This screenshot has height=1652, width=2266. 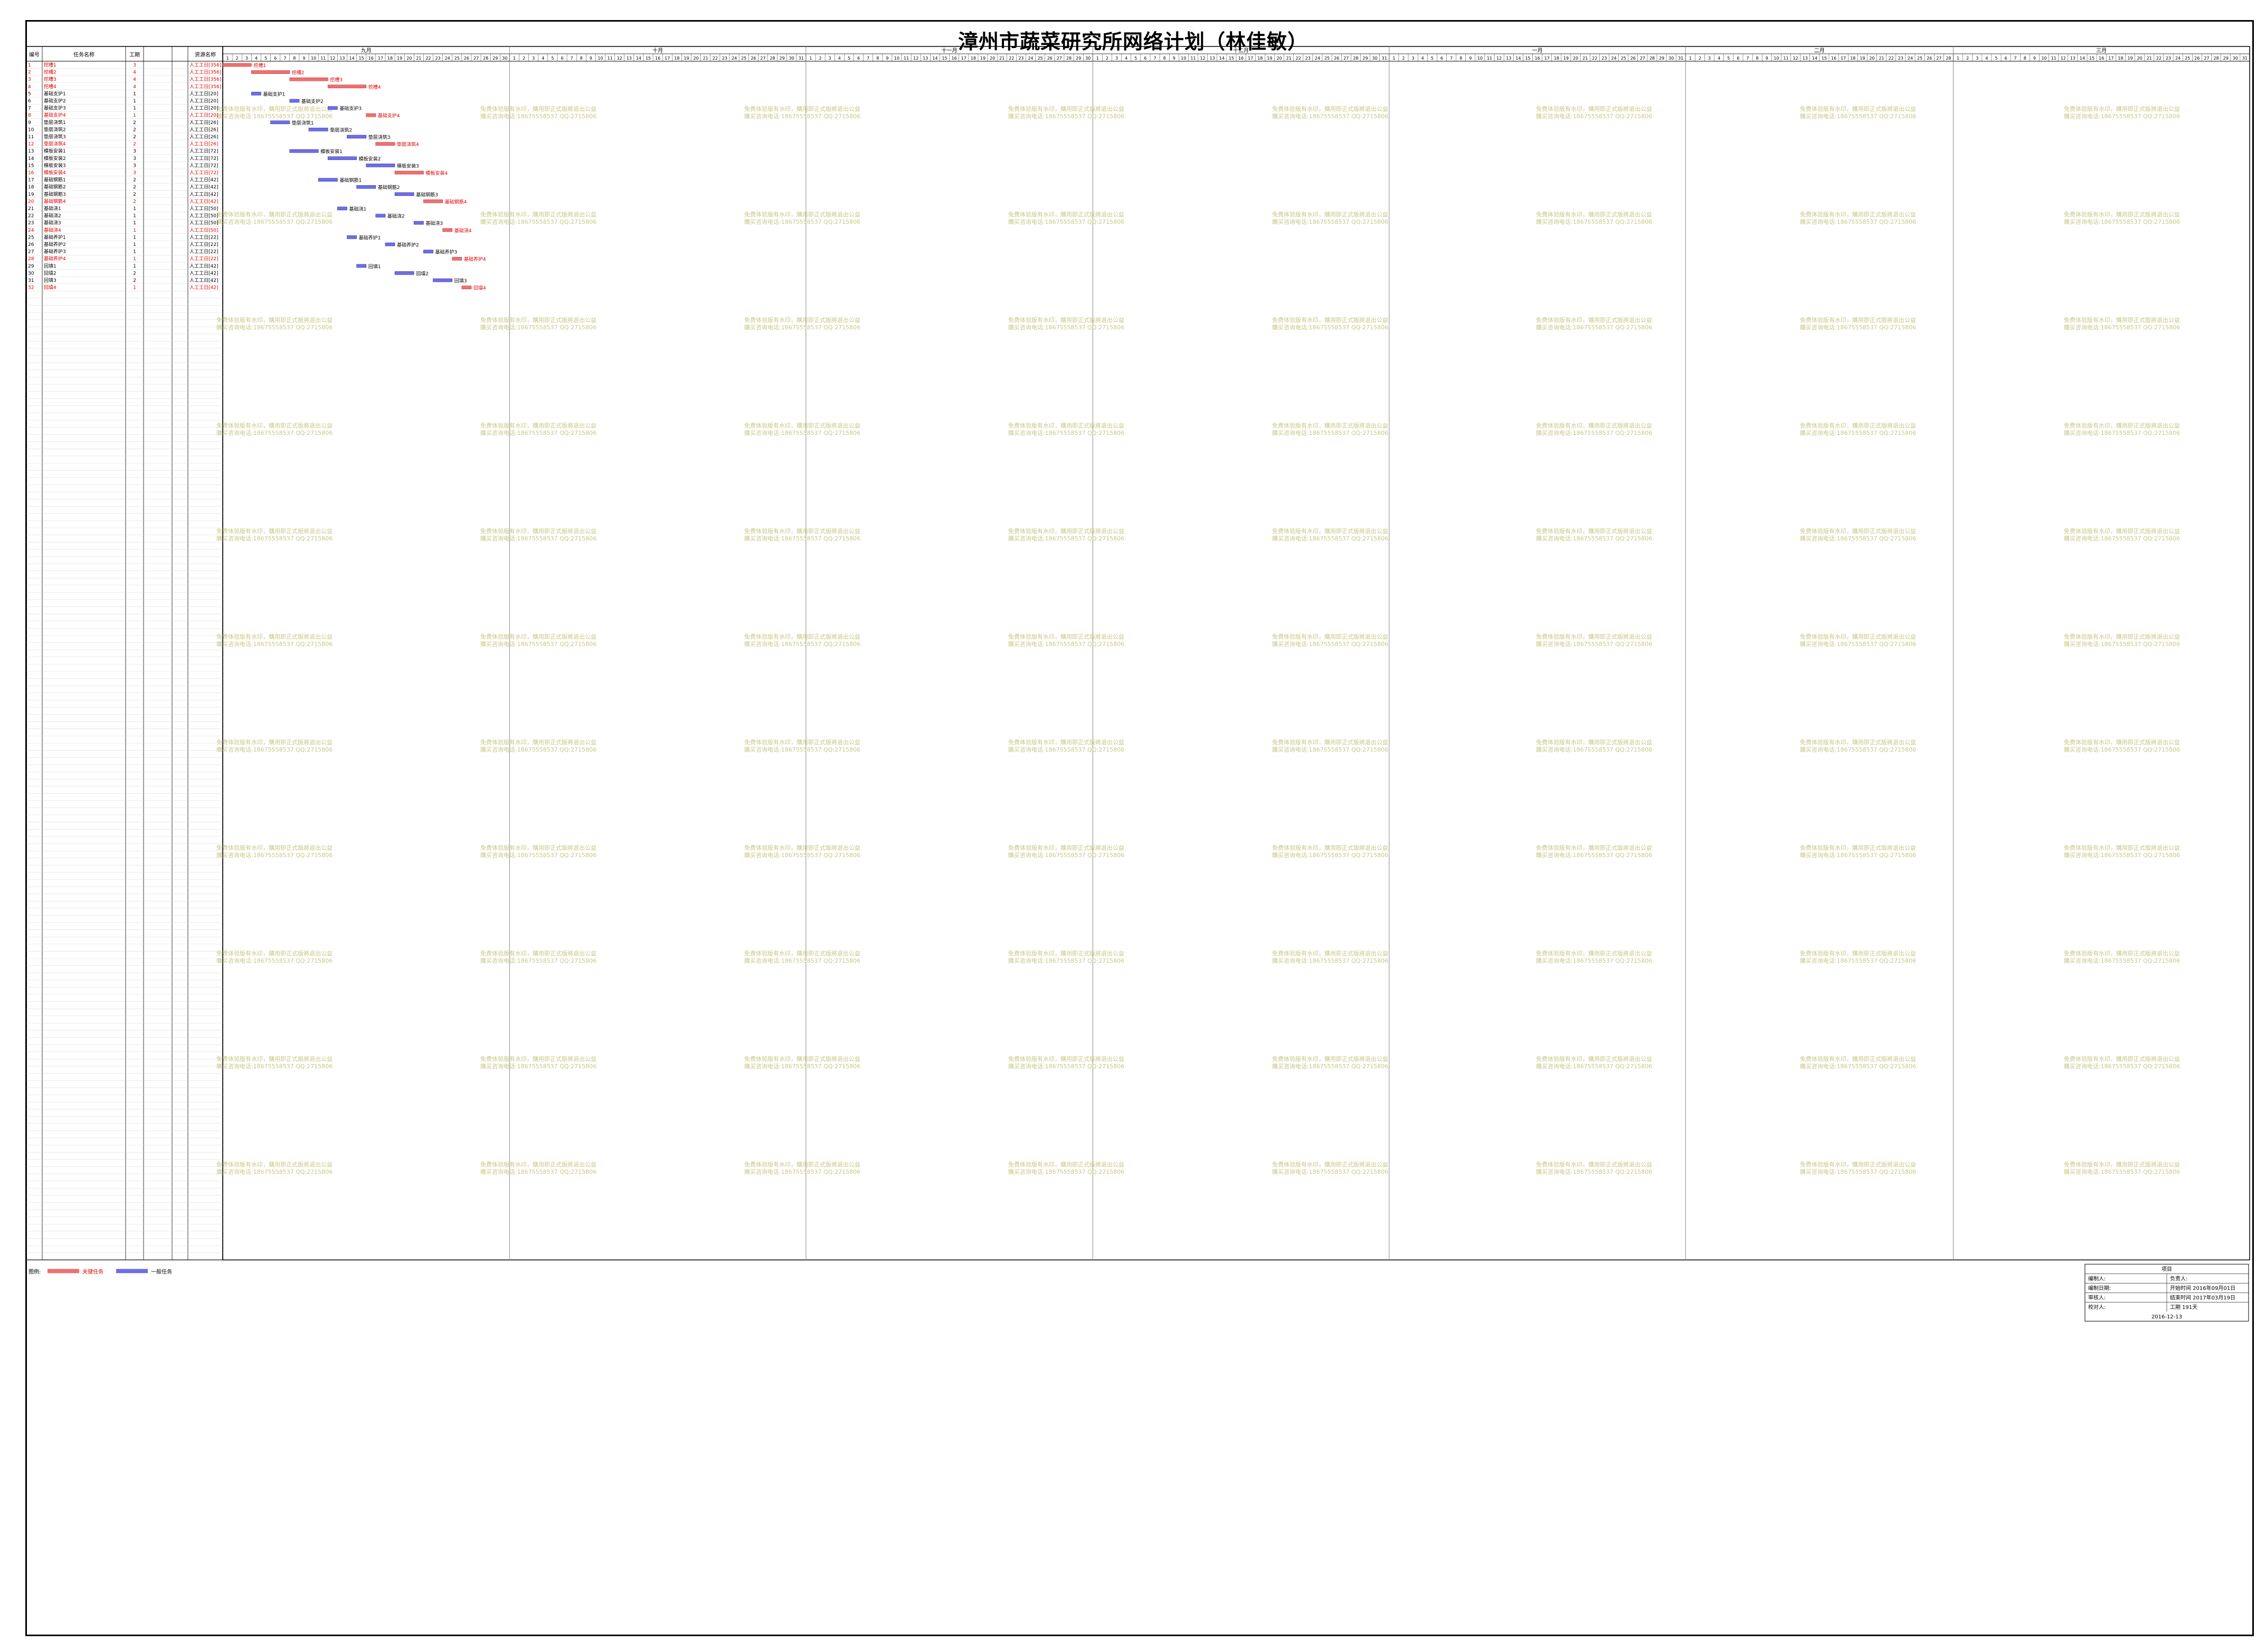 What do you see at coordinates (2202, 1297) in the screenshot?
I see `info-box-right: 结束时间 2017年03月19日` at bounding box center [2202, 1297].